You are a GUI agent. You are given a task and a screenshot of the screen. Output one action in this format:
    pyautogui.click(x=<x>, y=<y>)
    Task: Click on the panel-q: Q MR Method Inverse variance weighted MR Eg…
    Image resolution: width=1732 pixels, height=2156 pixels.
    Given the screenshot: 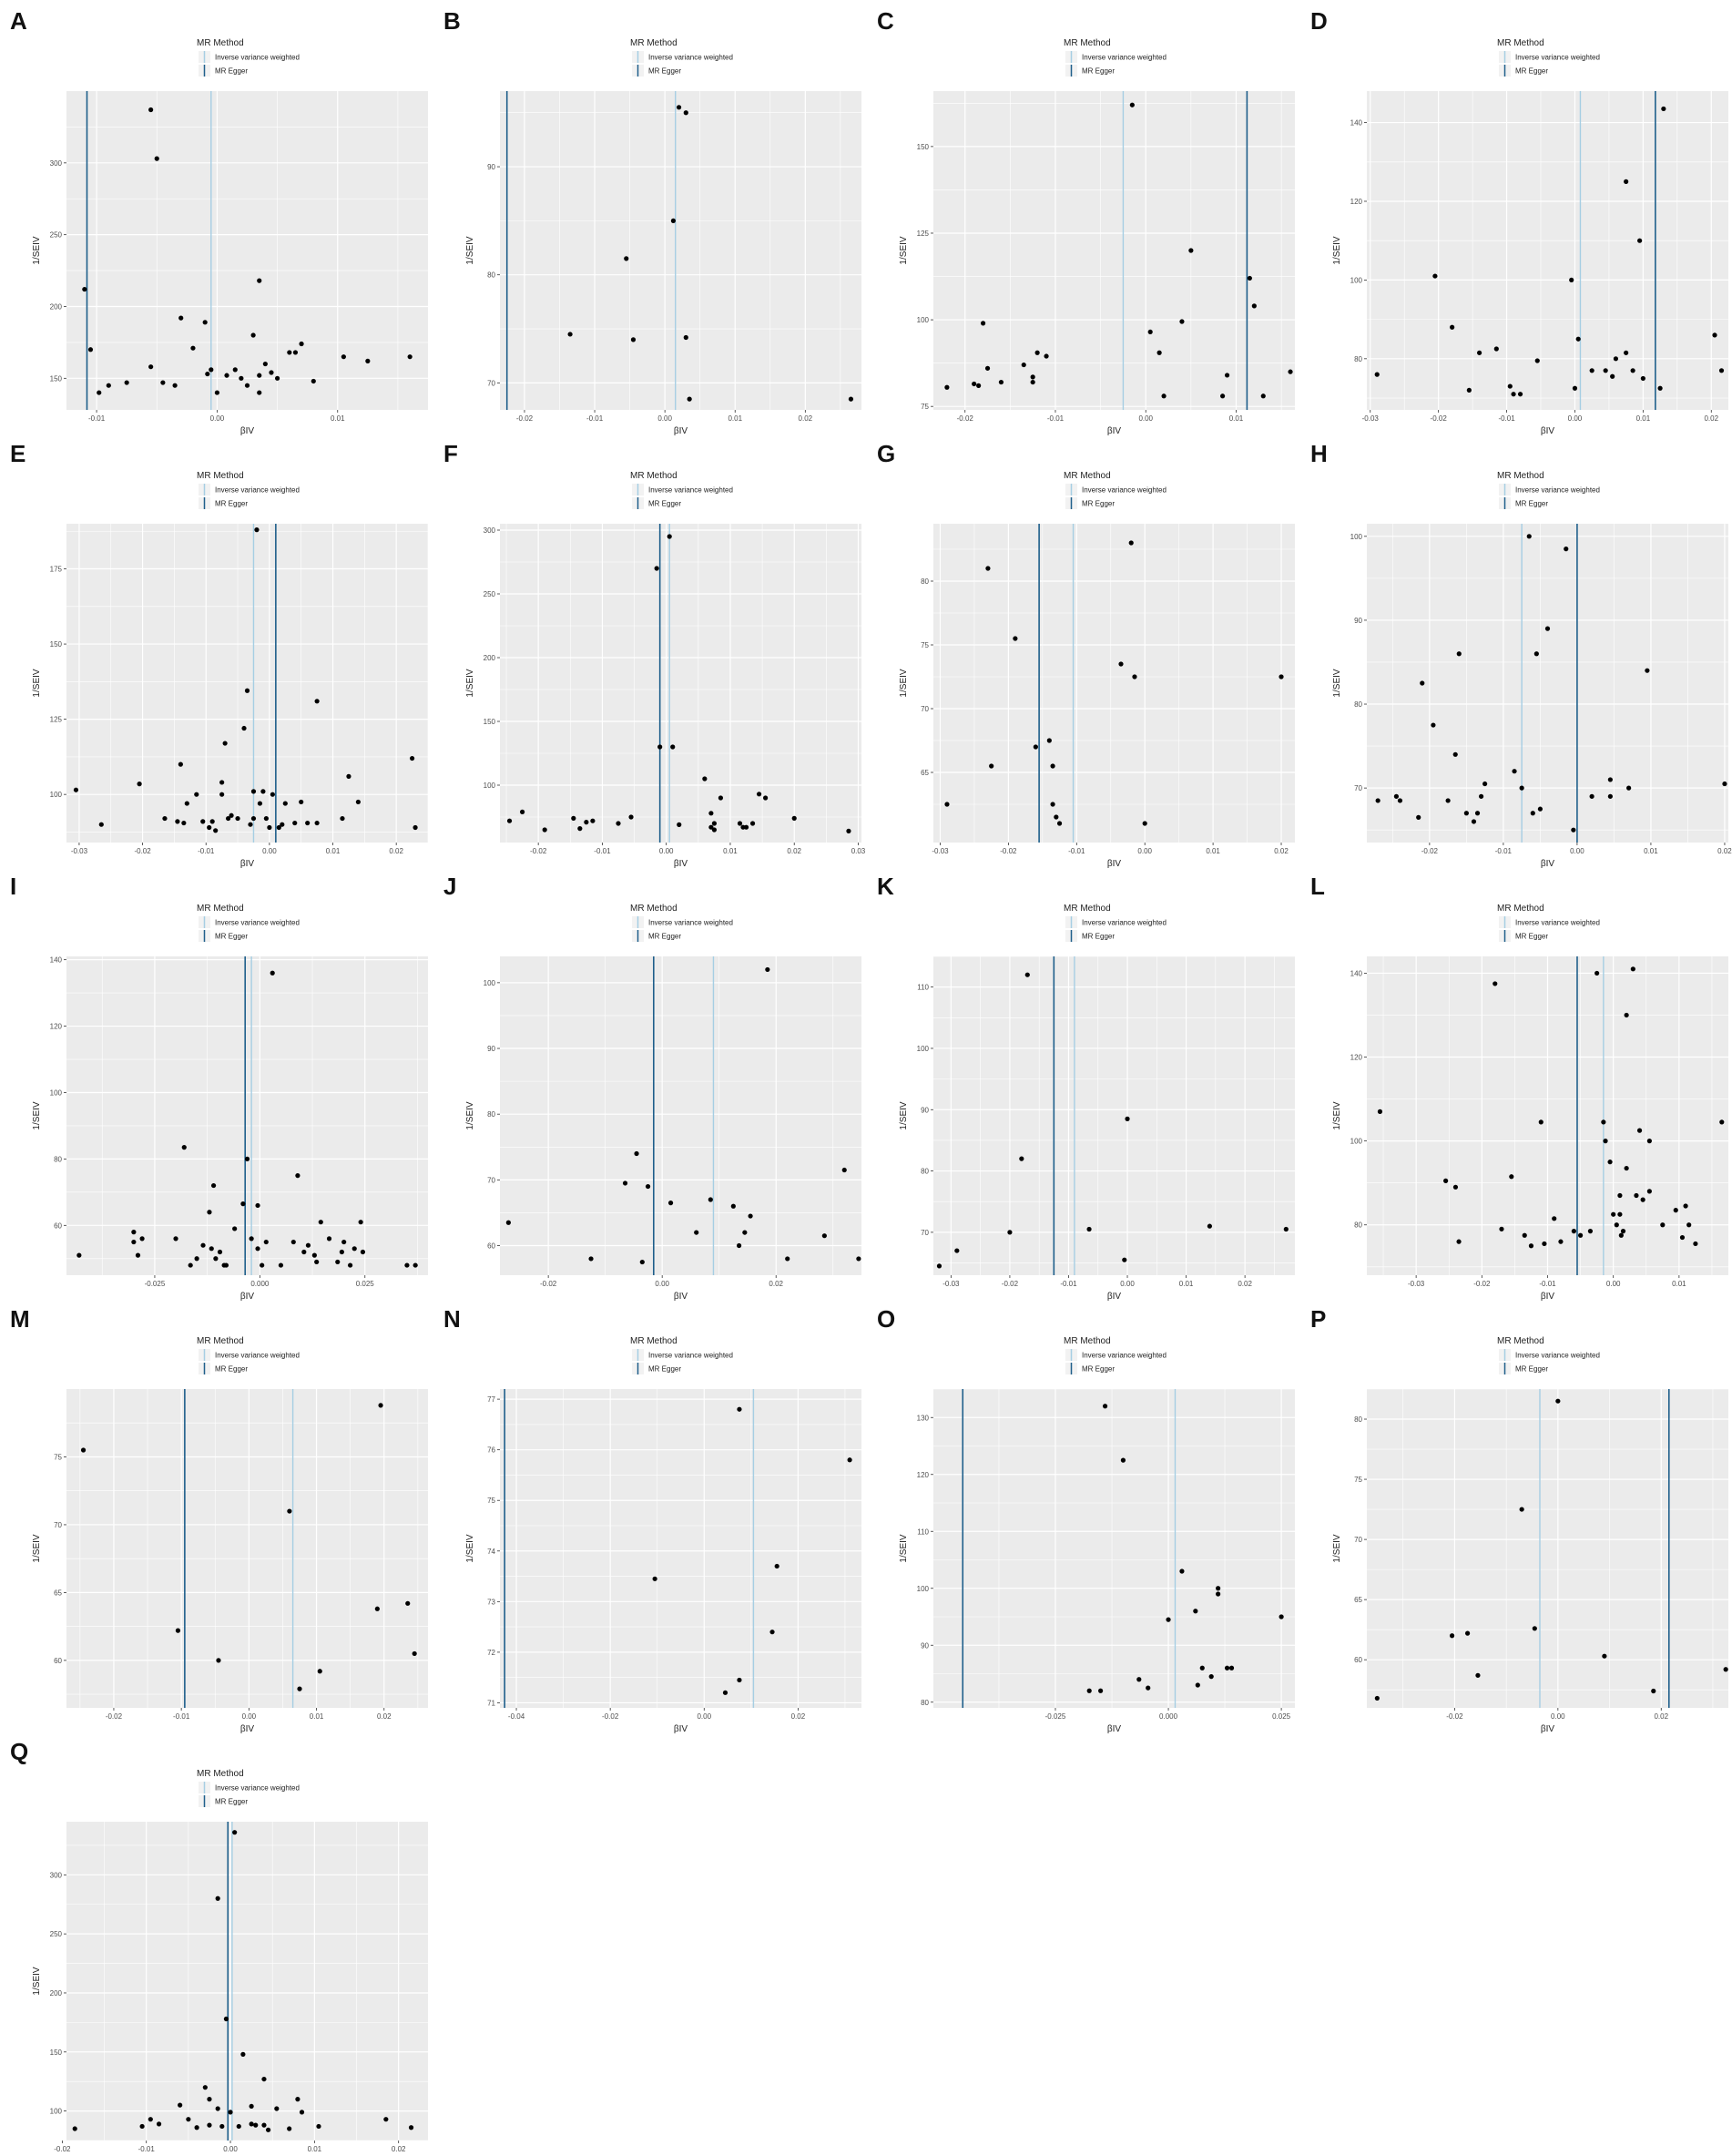 What is the action you would take?
    pyautogui.click(x=219, y=1945)
    